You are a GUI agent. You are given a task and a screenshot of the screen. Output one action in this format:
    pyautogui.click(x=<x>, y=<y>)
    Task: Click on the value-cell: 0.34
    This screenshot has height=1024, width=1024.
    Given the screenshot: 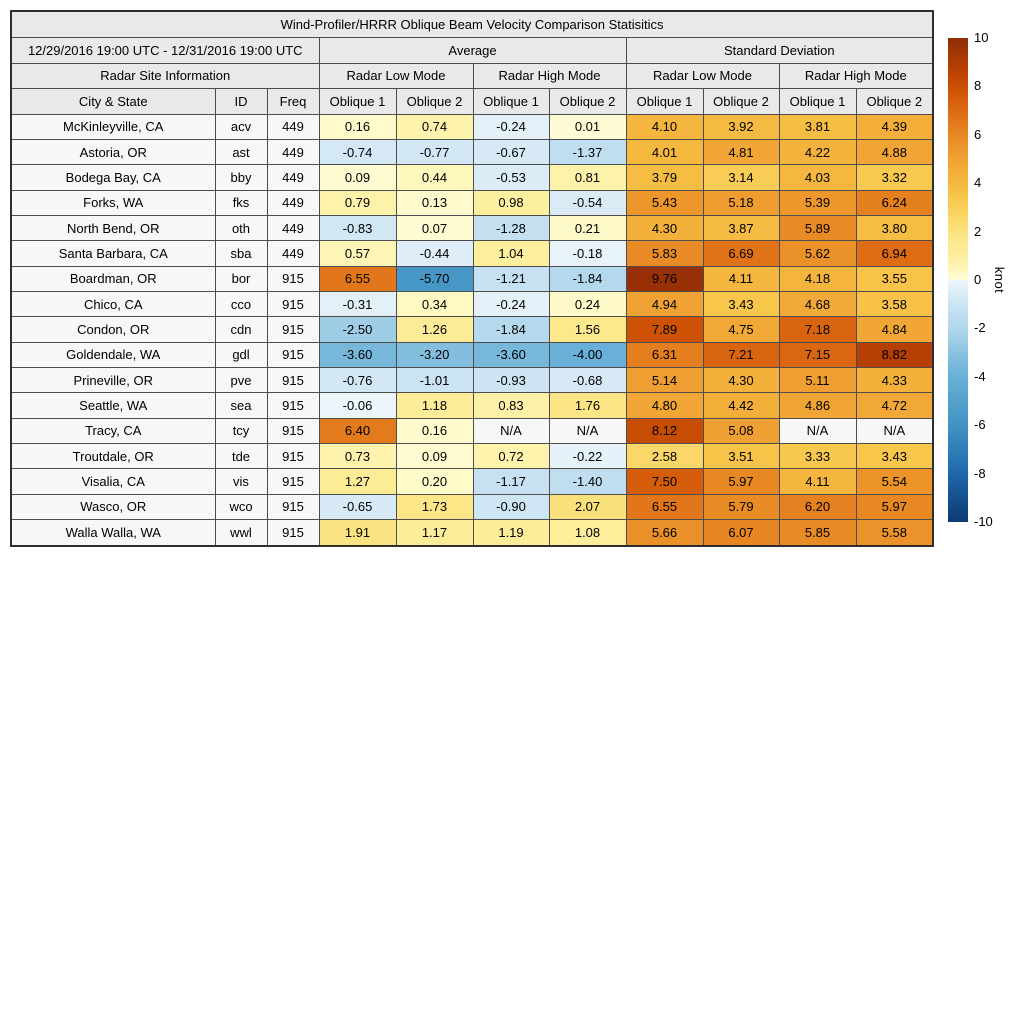 What is the action you would take?
    pyautogui.click(x=434, y=304)
    